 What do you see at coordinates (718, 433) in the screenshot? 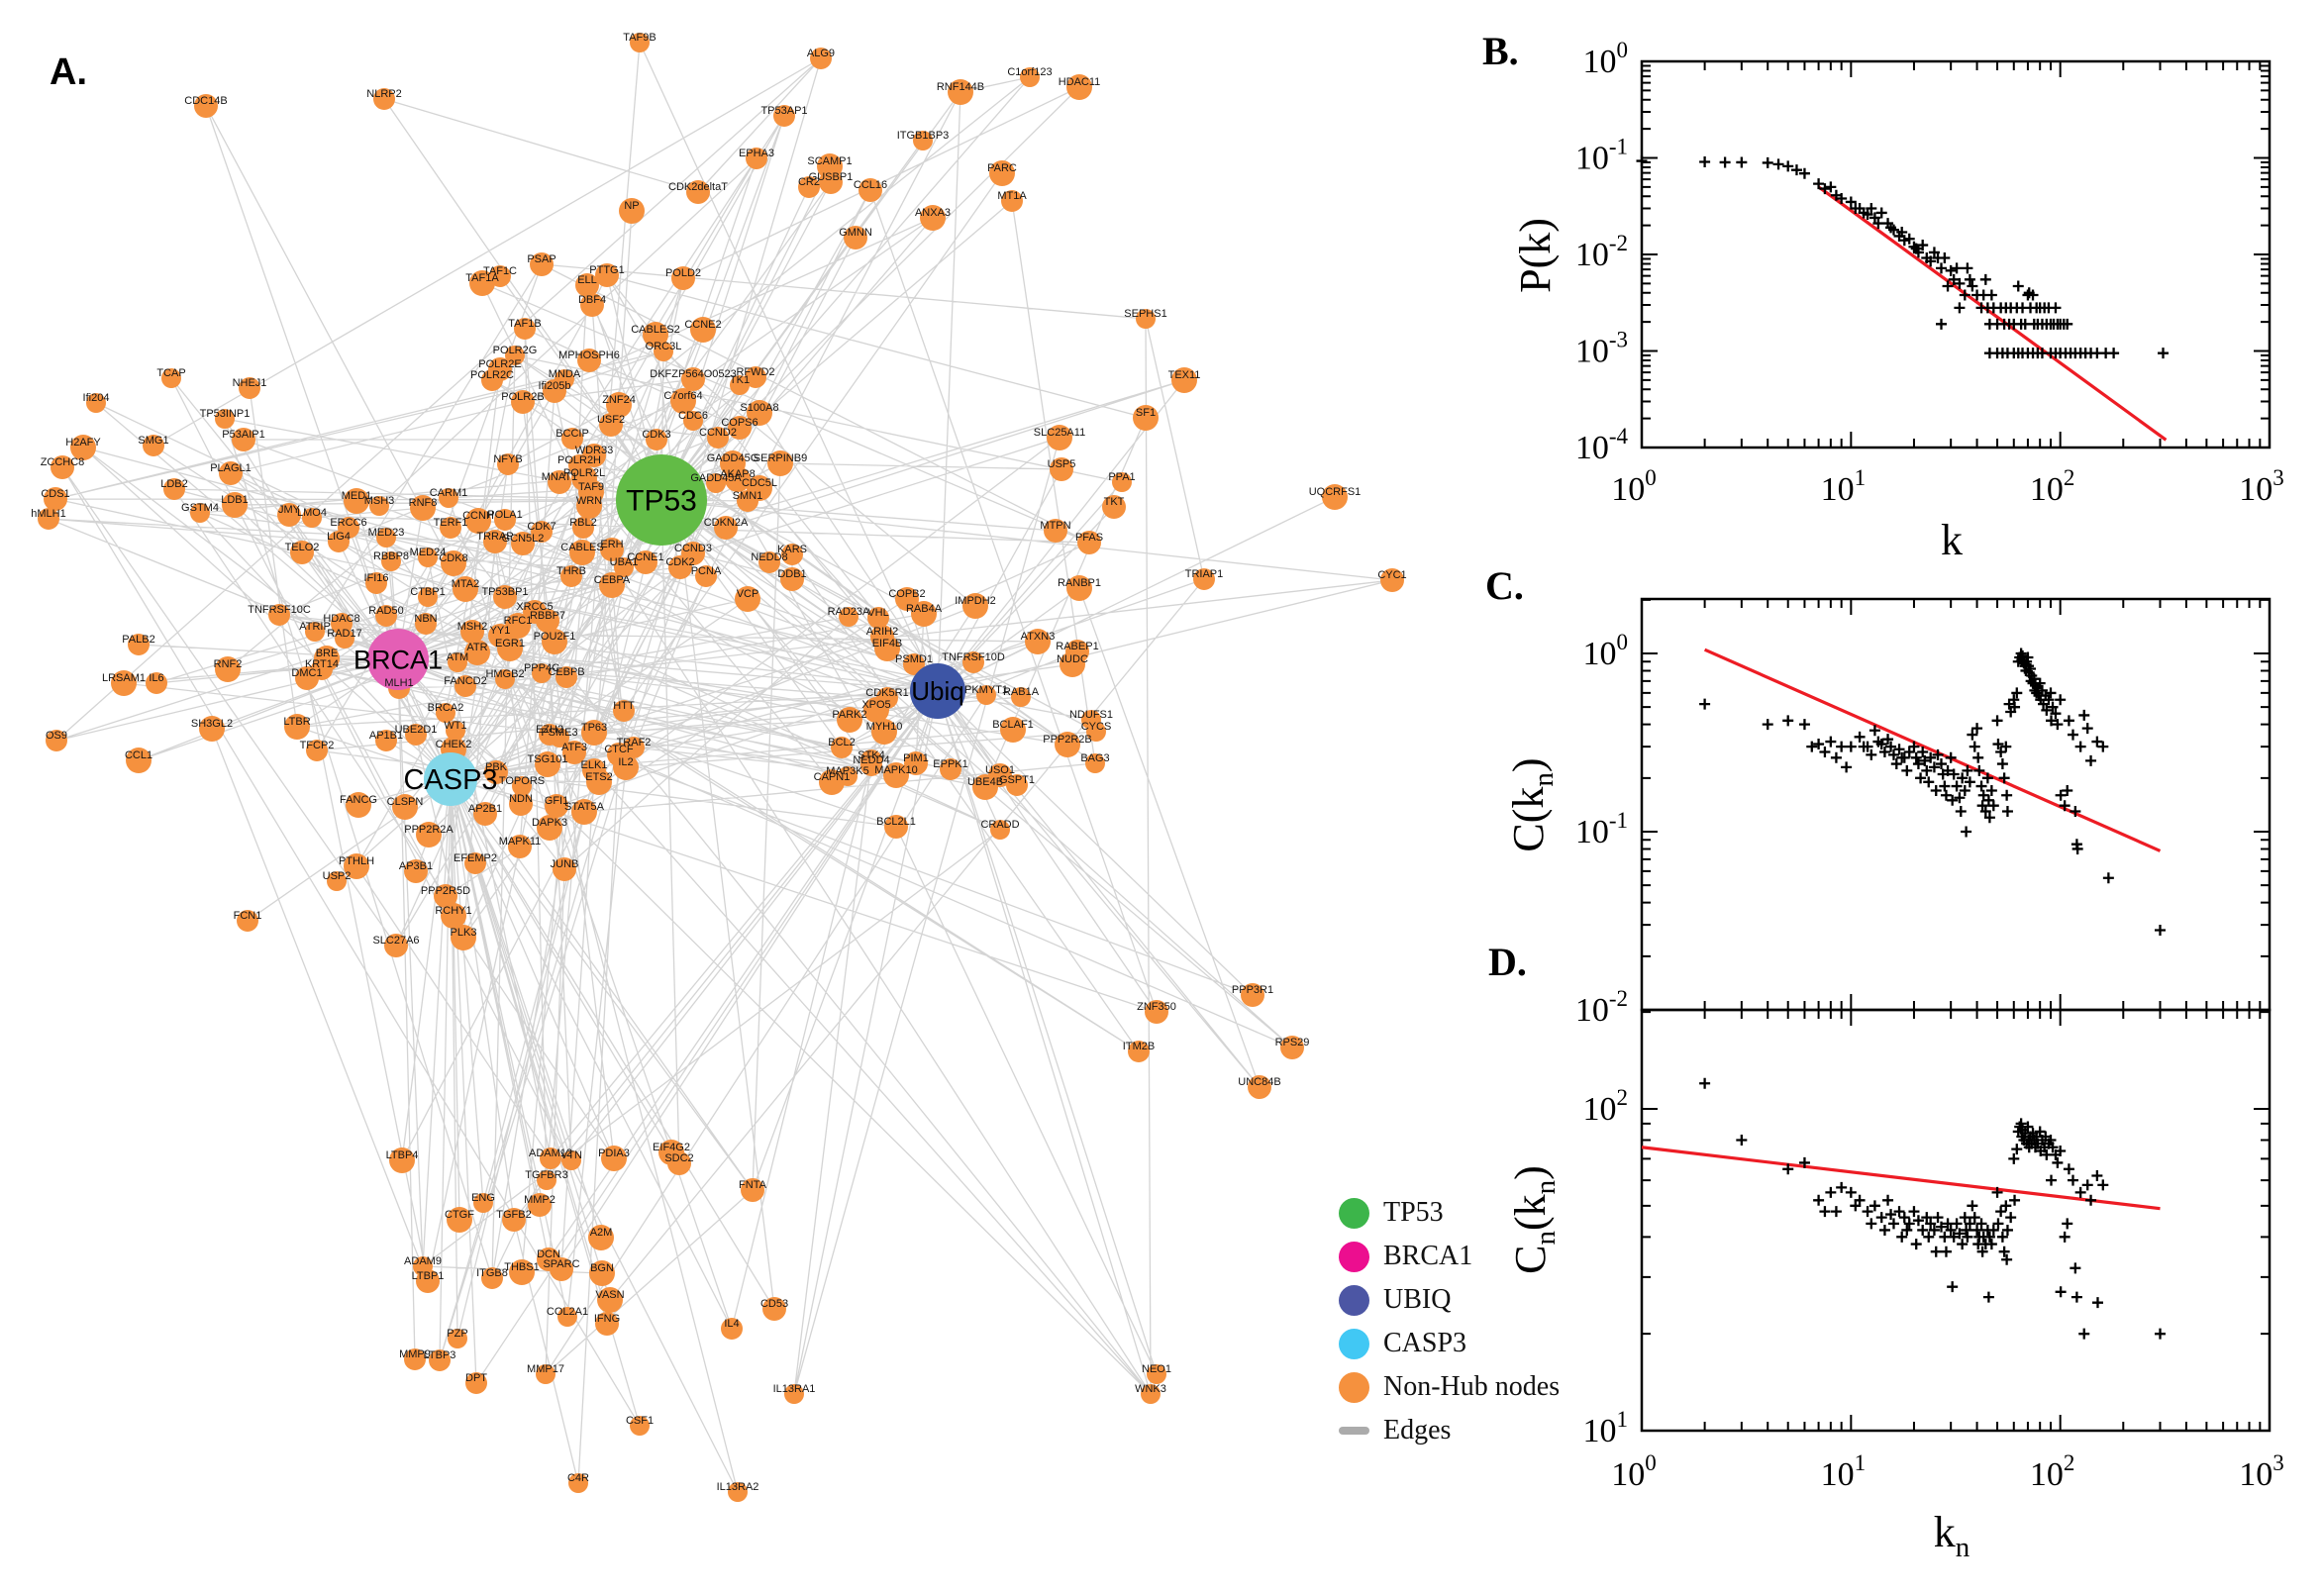
I see `network-node-label: CCND2` at bounding box center [718, 433].